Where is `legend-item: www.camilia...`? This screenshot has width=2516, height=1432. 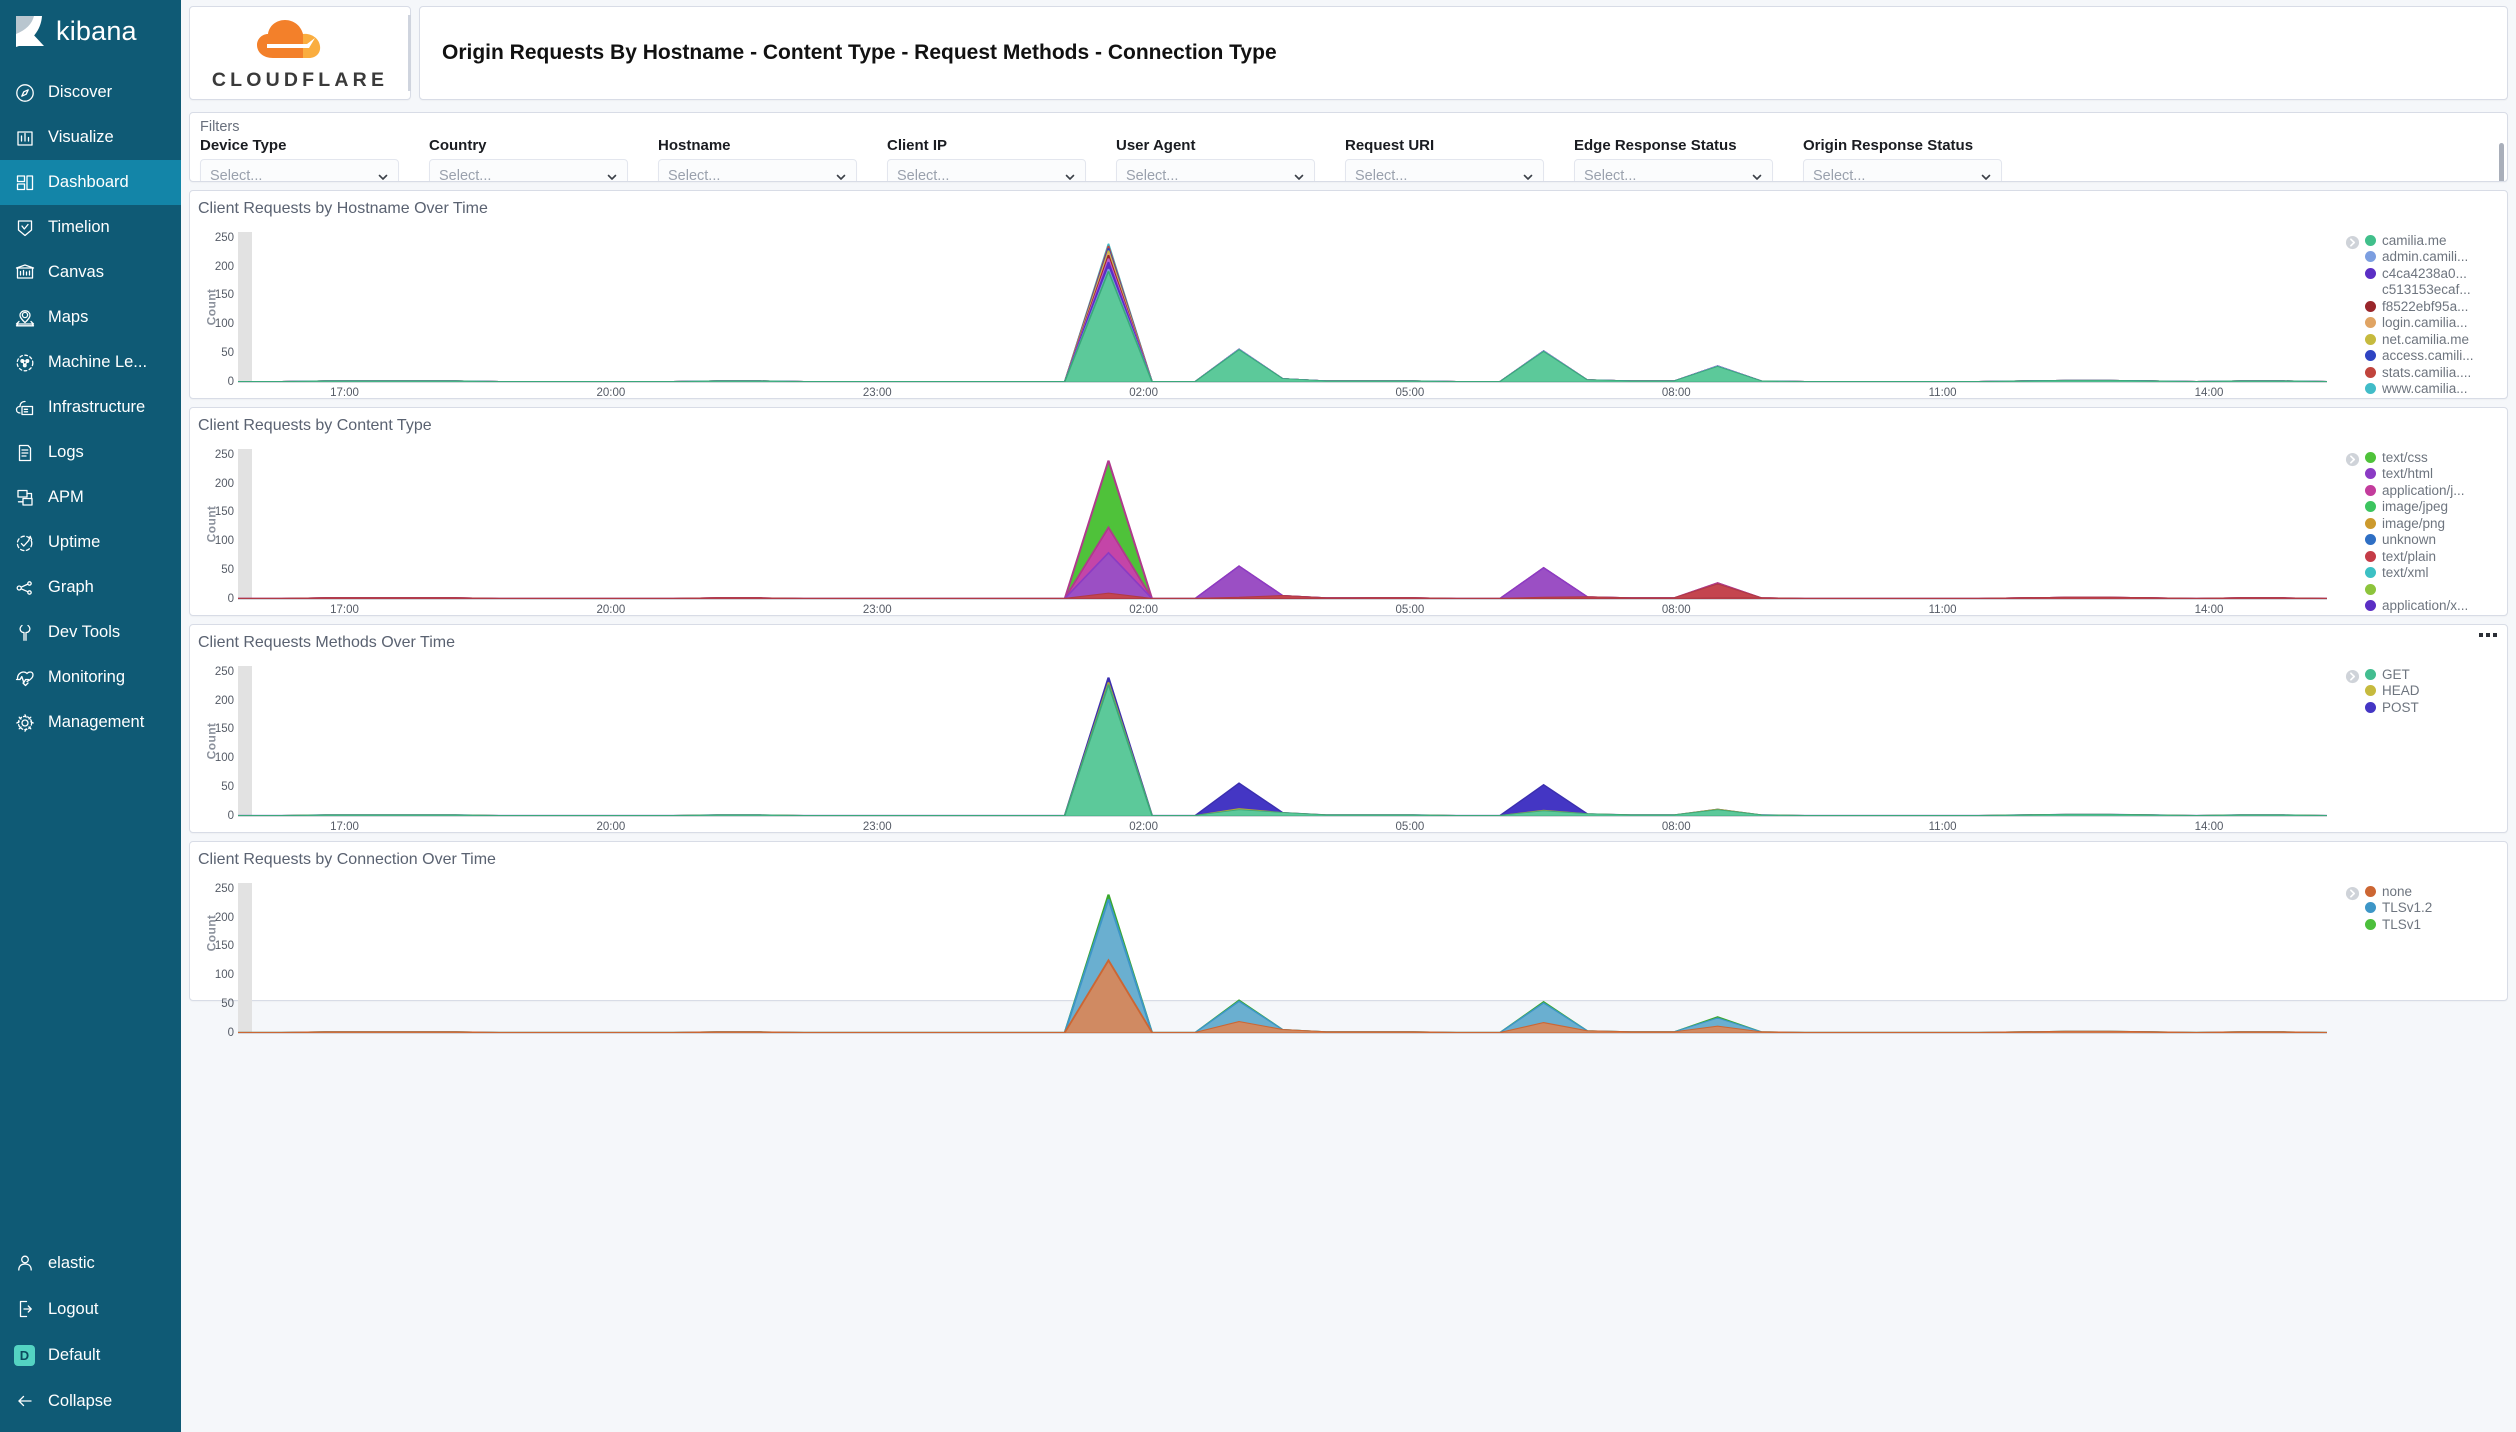
legend-item: www.camilia... is located at coordinates (2436, 389).